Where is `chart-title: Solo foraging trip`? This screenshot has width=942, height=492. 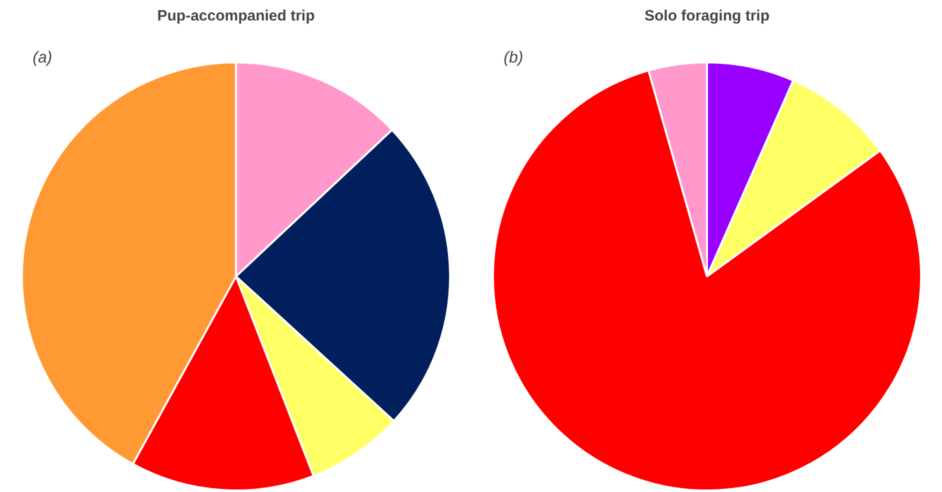 chart-title: Solo foraging trip is located at coordinates (707, 16).